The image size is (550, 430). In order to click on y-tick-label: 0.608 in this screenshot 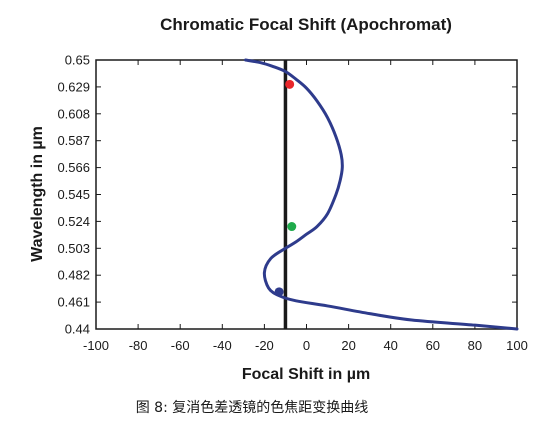, I will do `click(73, 113)`.